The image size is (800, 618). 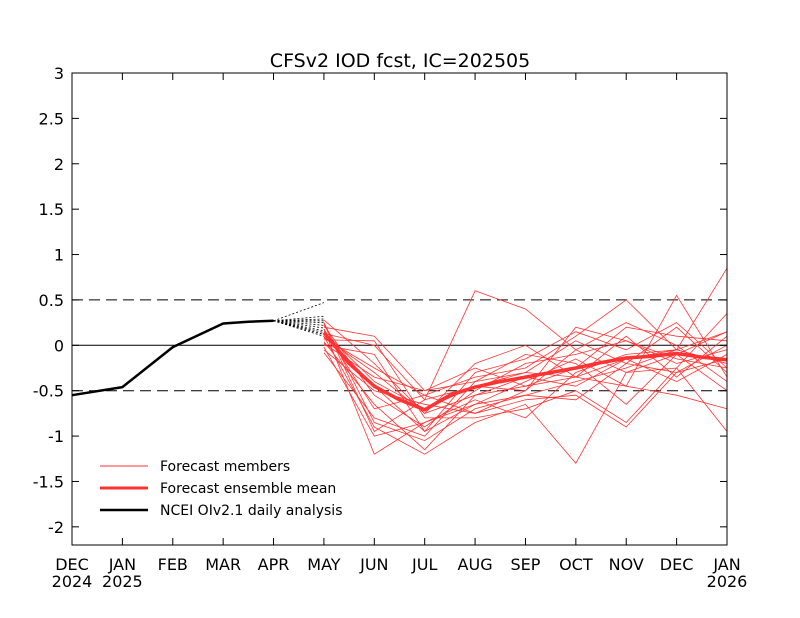 What do you see at coordinates (172, 358) in the screenshot?
I see `analysis-line` at bounding box center [172, 358].